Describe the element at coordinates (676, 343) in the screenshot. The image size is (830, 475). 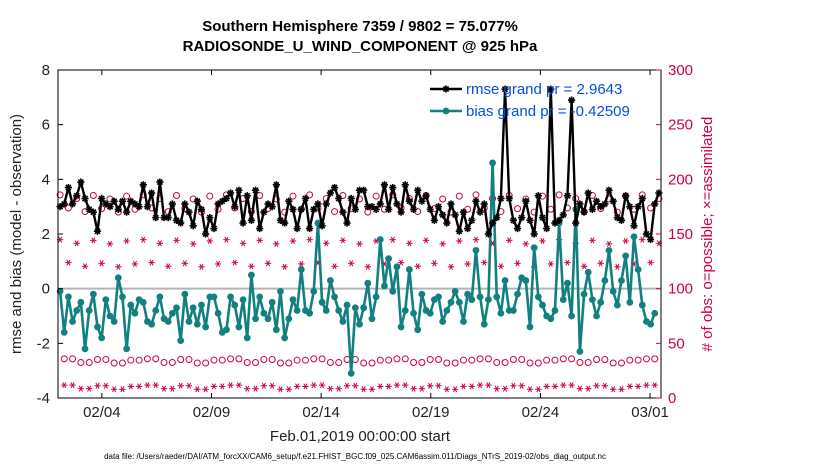
I see `y-right-tick-label: 50` at that location.